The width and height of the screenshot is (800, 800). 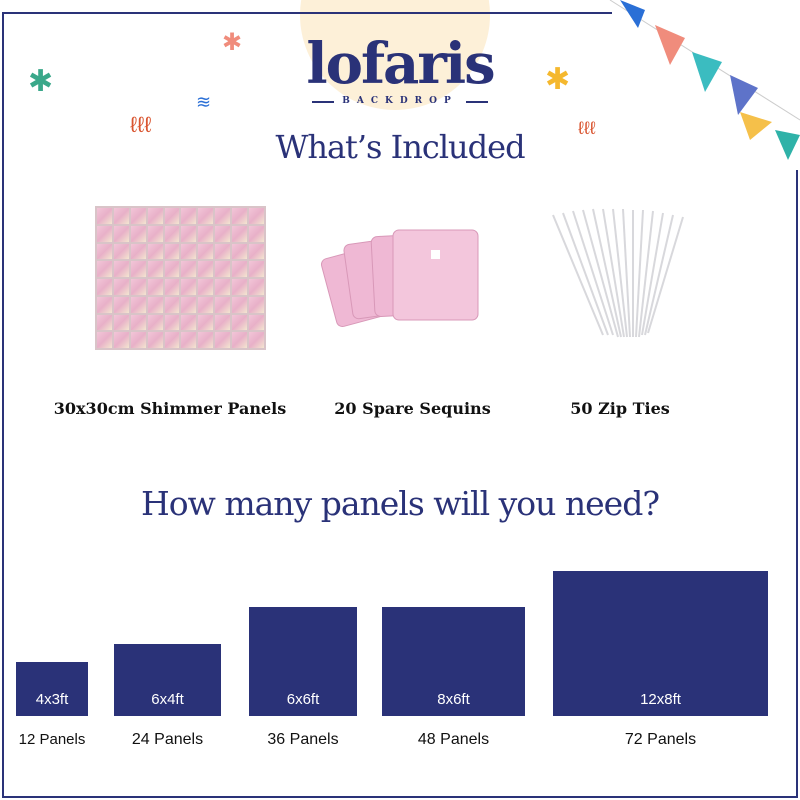 What do you see at coordinates (660, 643) in the screenshot?
I see `size-box-12x8: 12x8ft` at bounding box center [660, 643].